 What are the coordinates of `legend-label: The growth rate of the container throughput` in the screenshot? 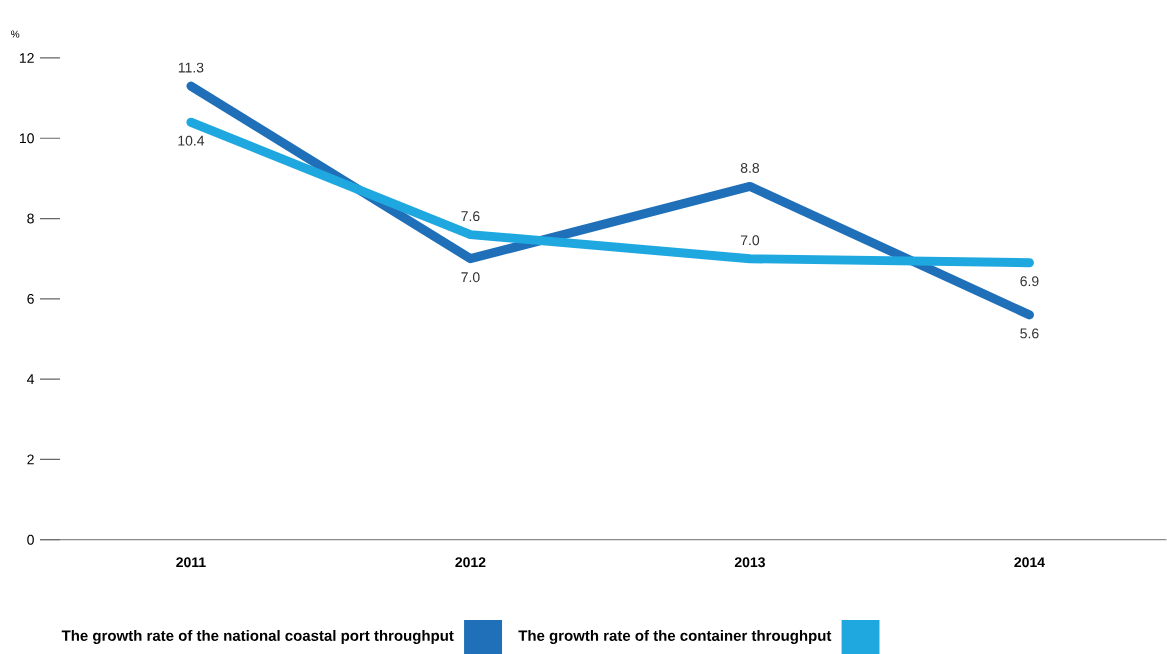 It's located at (675, 637).